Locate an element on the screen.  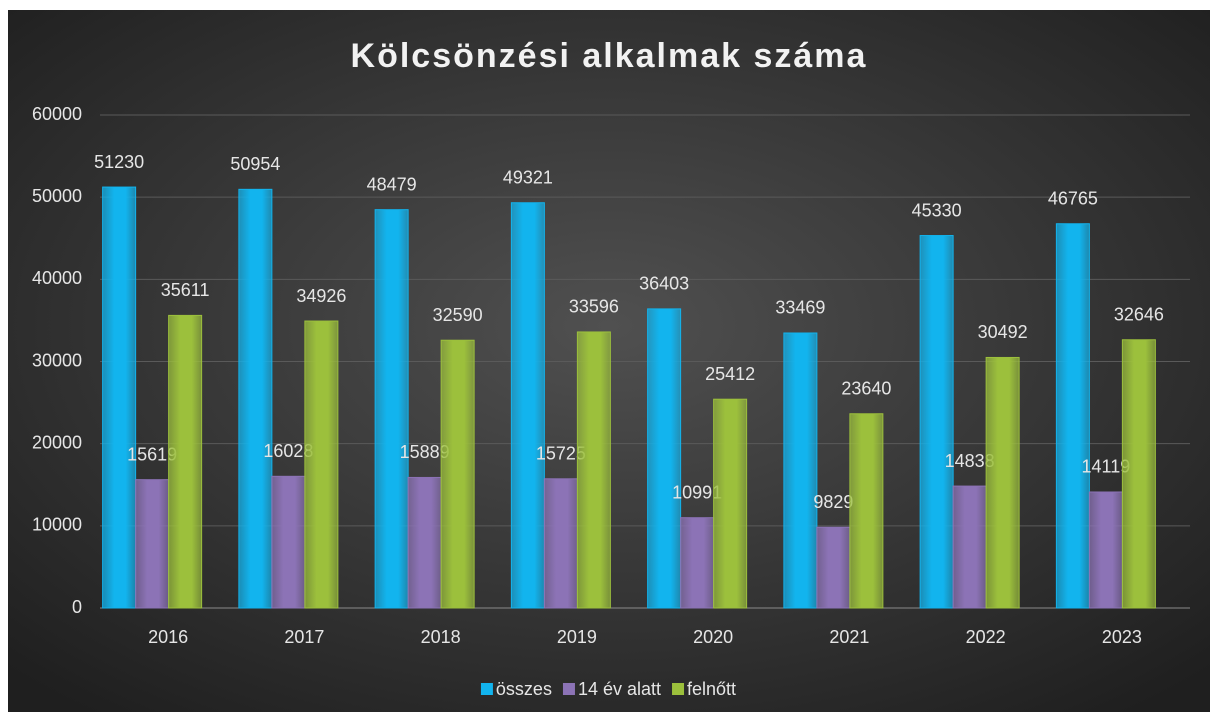
data-label: 51230 is located at coordinates (119, 162).